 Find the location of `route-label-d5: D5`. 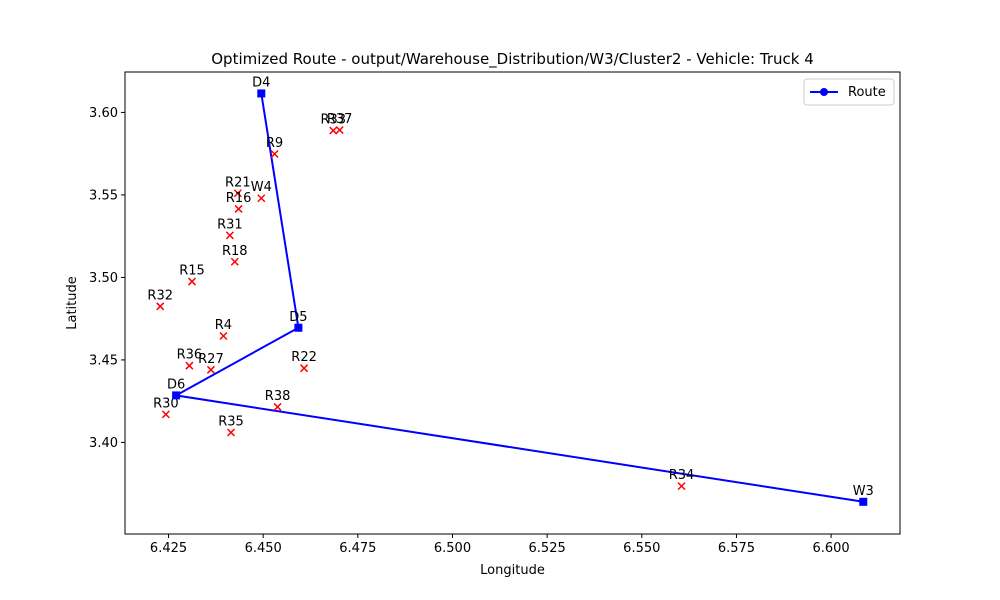

route-label-d5: D5 is located at coordinates (298, 317).